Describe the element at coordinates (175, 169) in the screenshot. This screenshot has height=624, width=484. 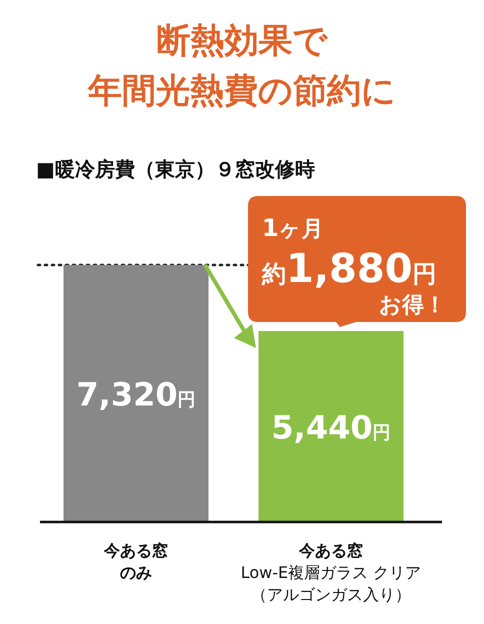
I see `chart-subtitle: ■暖冷房費（東京）９窓改修時` at that location.